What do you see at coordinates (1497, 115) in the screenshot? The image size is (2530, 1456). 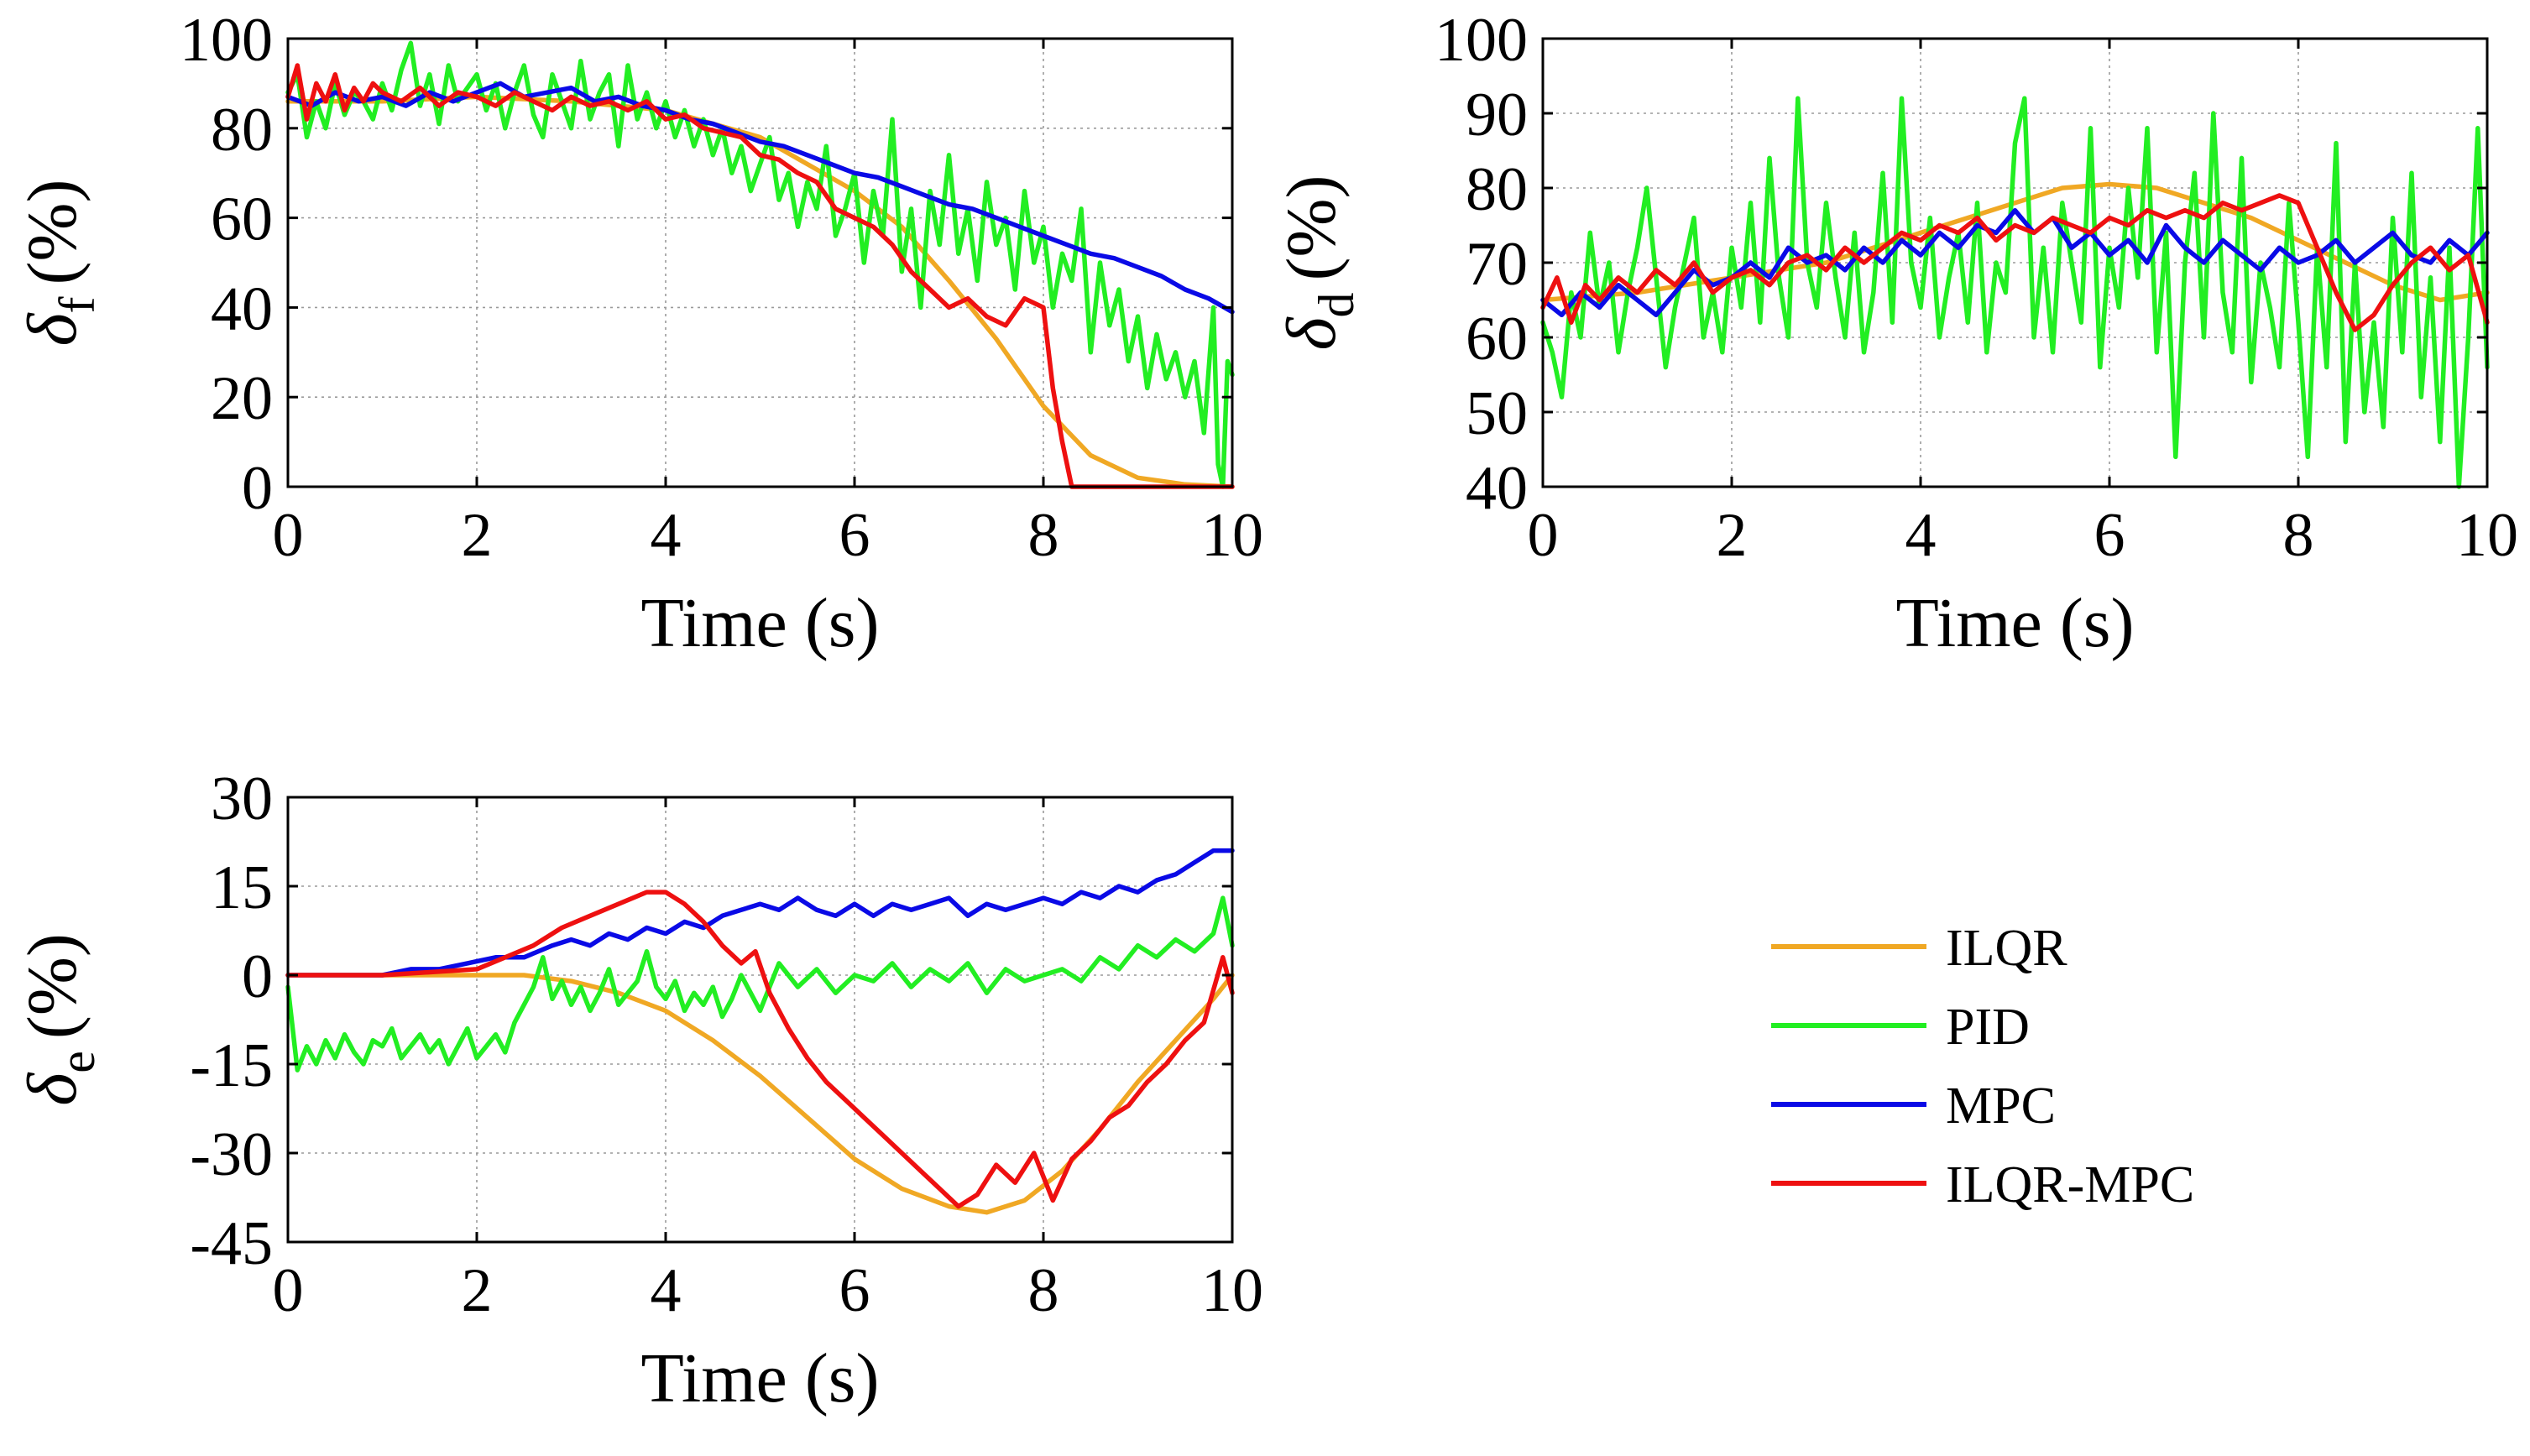 I see `y-tick-label: 90` at bounding box center [1497, 115].